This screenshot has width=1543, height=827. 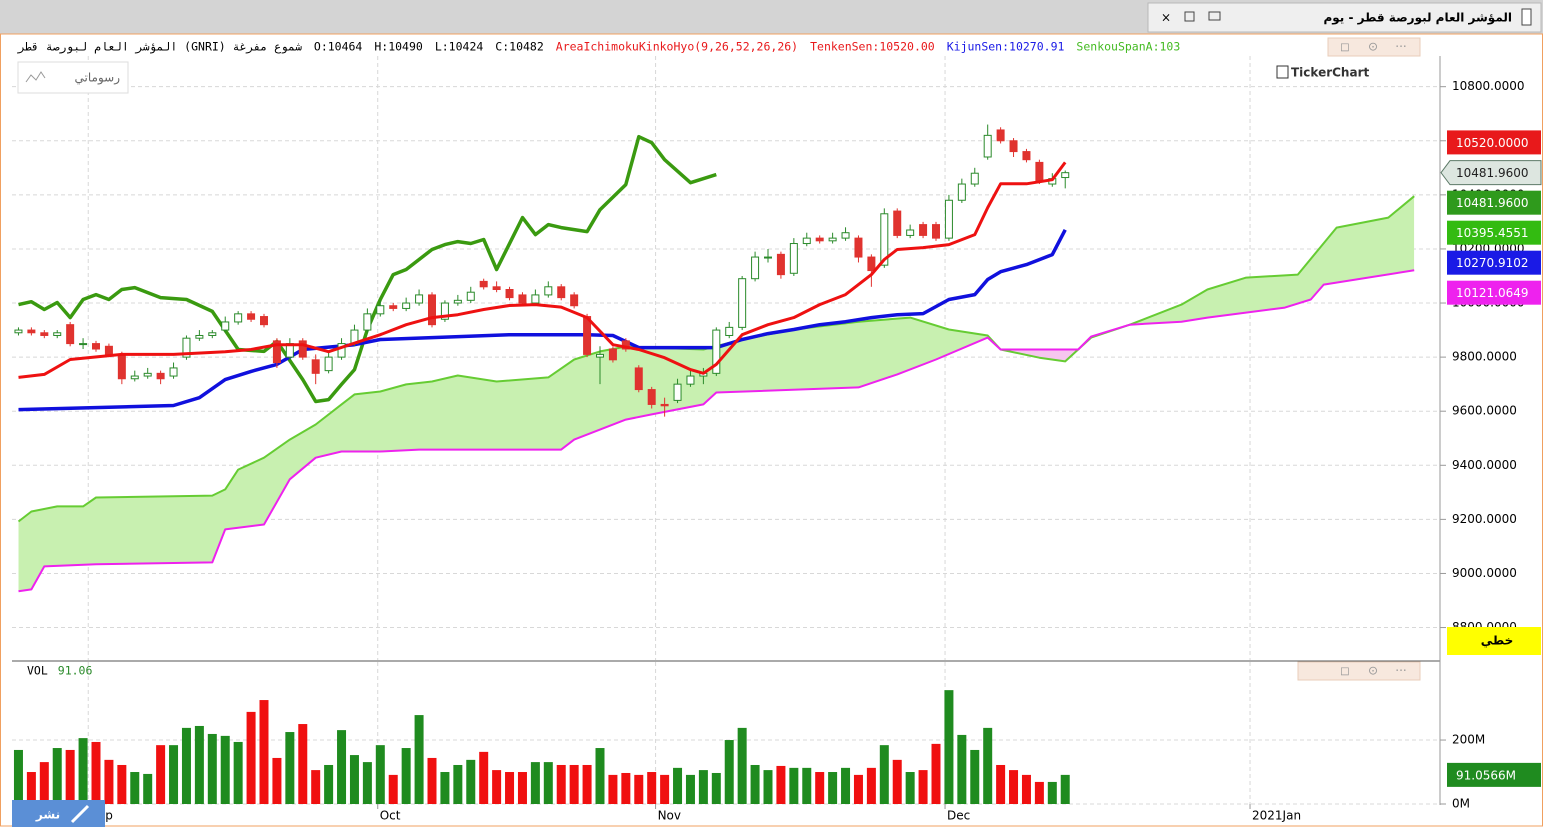 I want to click on line-mode-button, so click(x=1494, y=641).